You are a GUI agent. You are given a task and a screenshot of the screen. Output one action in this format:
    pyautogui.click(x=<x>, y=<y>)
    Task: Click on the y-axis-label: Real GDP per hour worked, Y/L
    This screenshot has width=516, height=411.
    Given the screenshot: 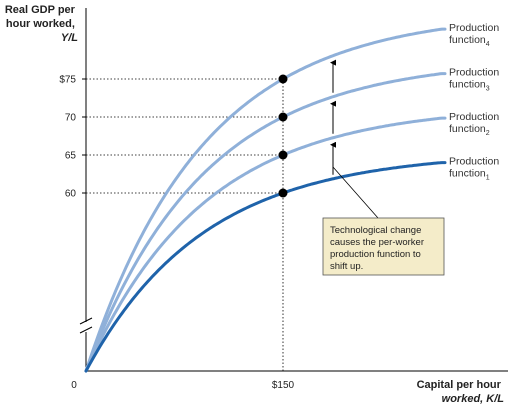 What is the action you would take?
    pyautogui.click(x=41, y=24)
    